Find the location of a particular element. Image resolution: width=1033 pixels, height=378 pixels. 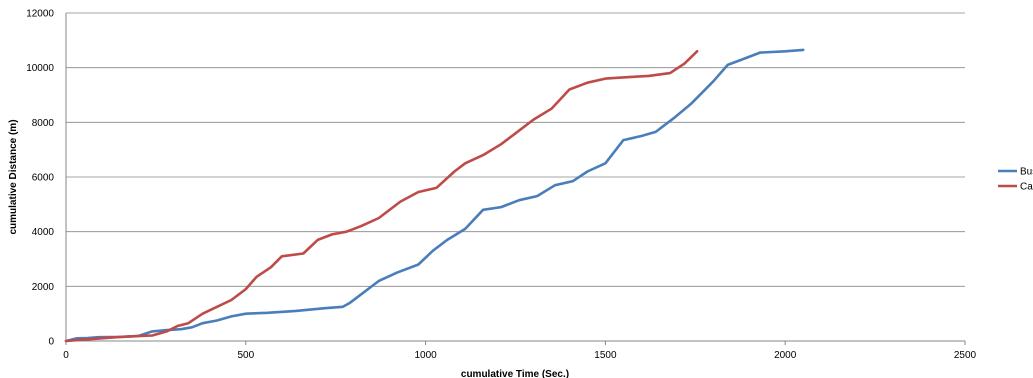

y-tick-label: 4000 is located at coordinates (43, 232).